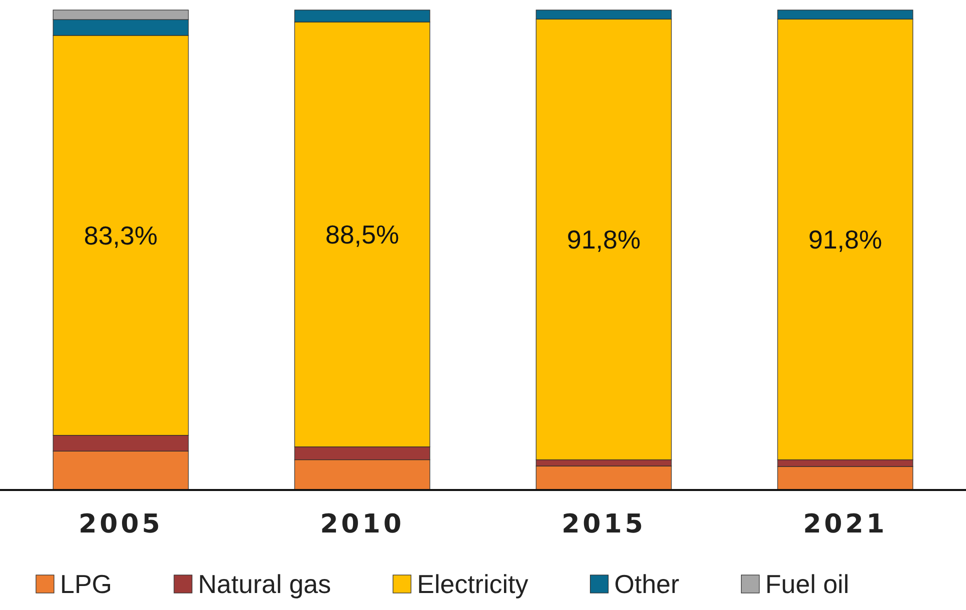 The width and height of the screenshot is (966, 610). What do you see at coordinates (604, 524) in the screenshot?
I see `x-tick-label: 2015` at bounding box center [604, 524].